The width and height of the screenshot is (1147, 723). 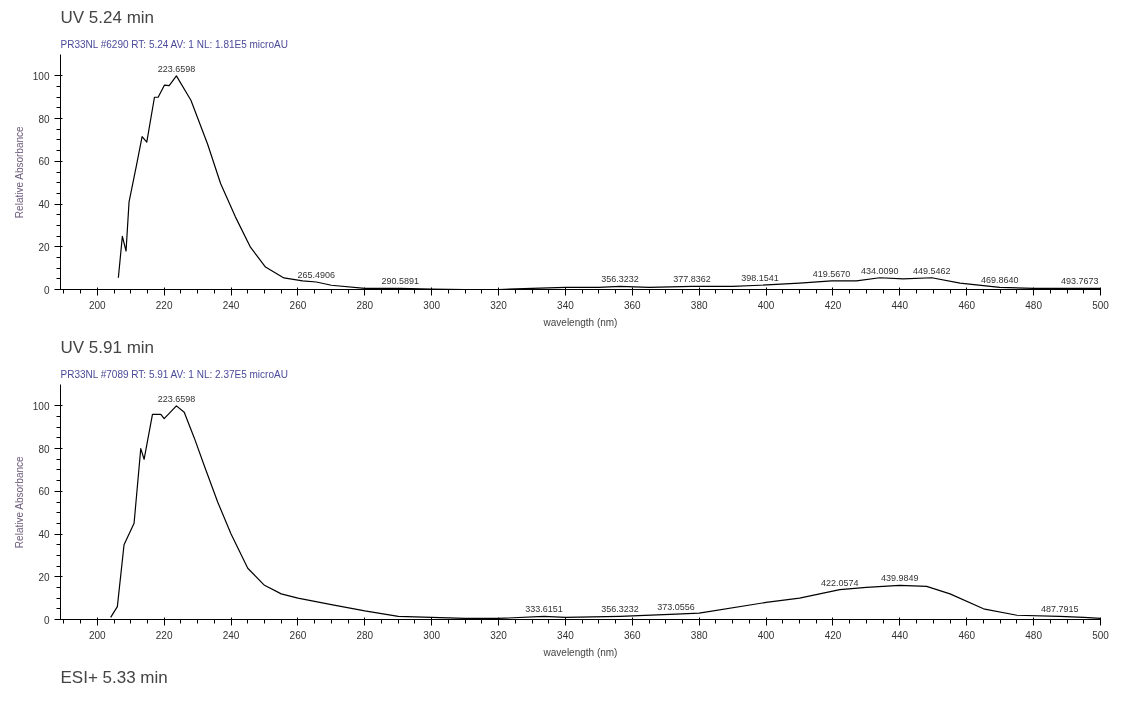 What do you see at coordinates (999, 280) in the screenshot?
I see `annotation: 469.8640` at bounding box center [999, 280].